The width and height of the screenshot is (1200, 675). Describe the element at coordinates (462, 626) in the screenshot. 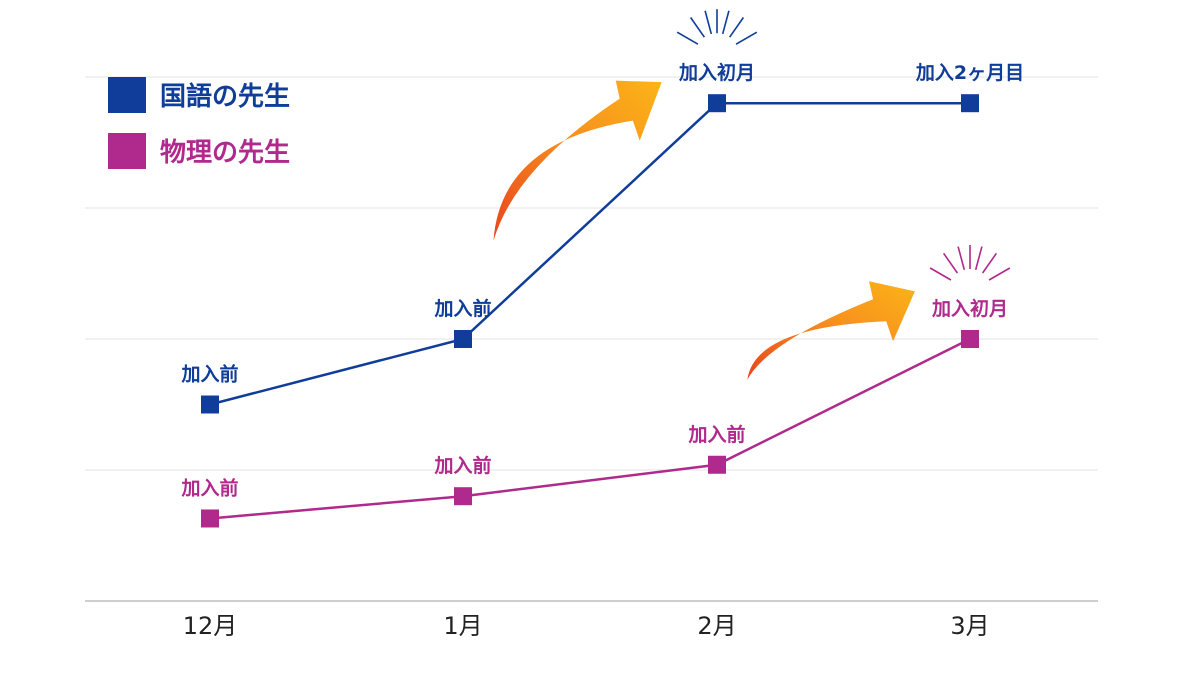

I see `x-tick-label: 1月` at that location.